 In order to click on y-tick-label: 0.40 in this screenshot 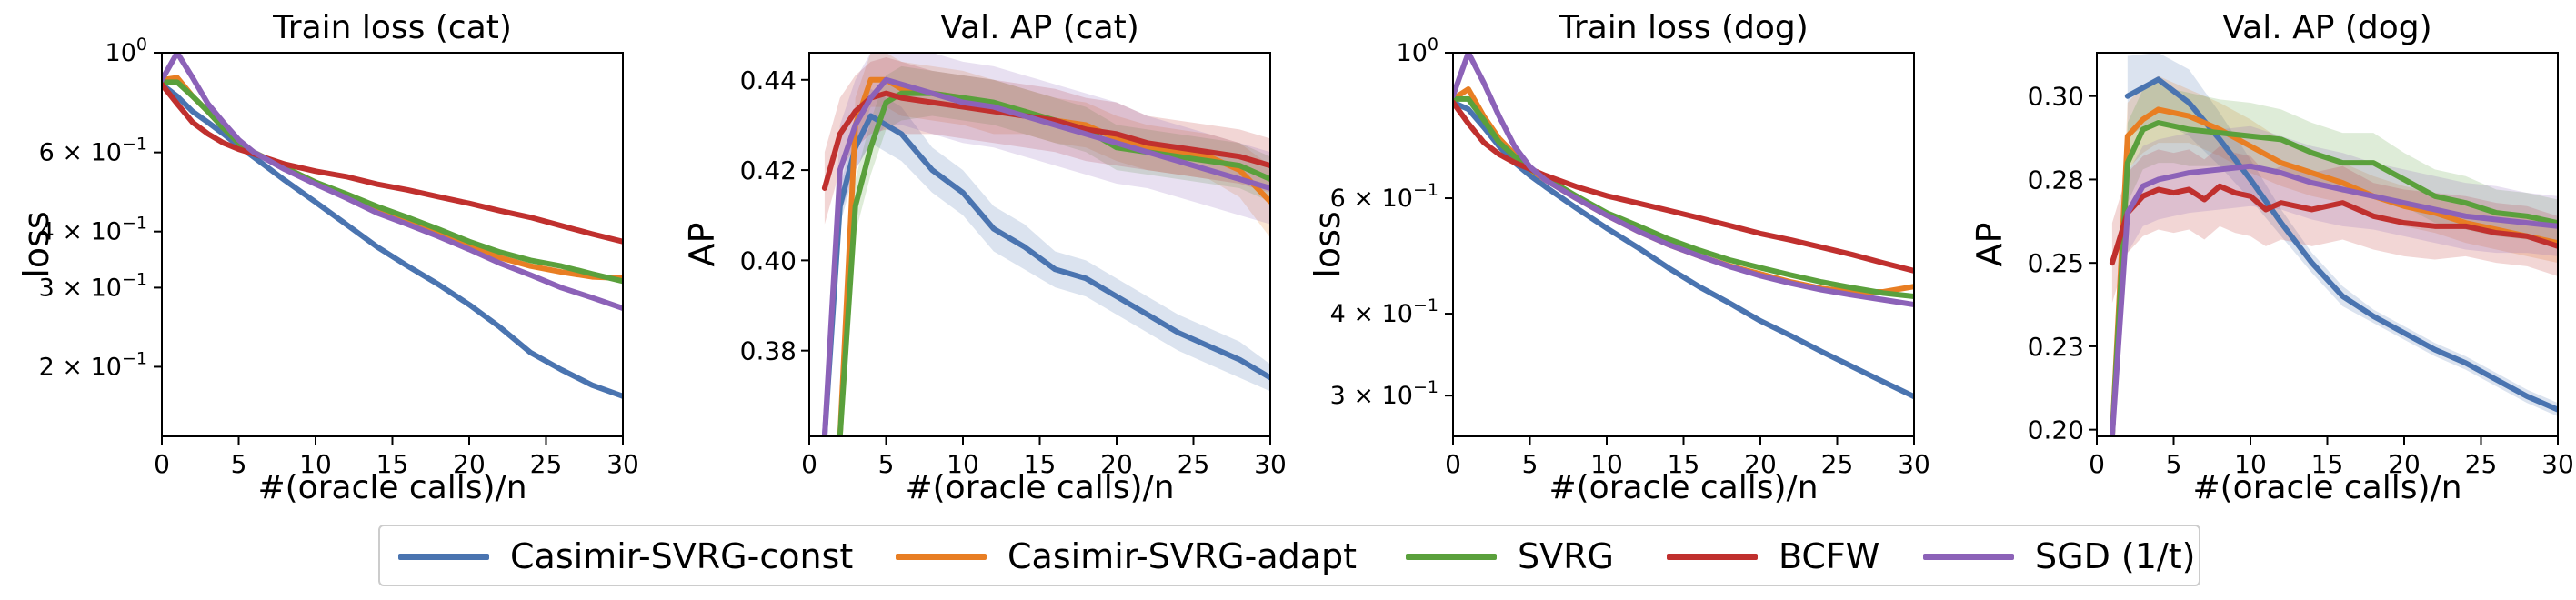, I will do `click(769, 260)`.